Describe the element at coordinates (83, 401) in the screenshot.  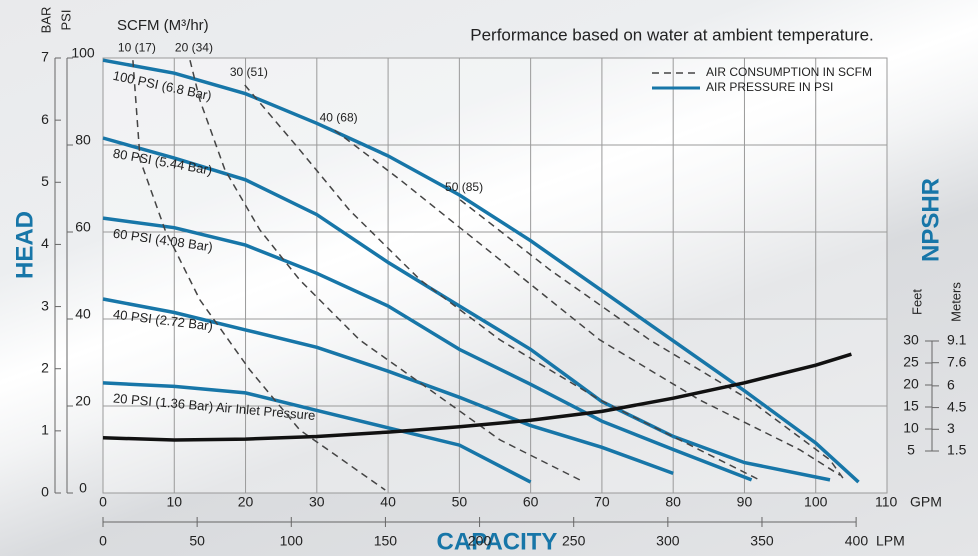
I see `y-tick-label: 20` at that location.